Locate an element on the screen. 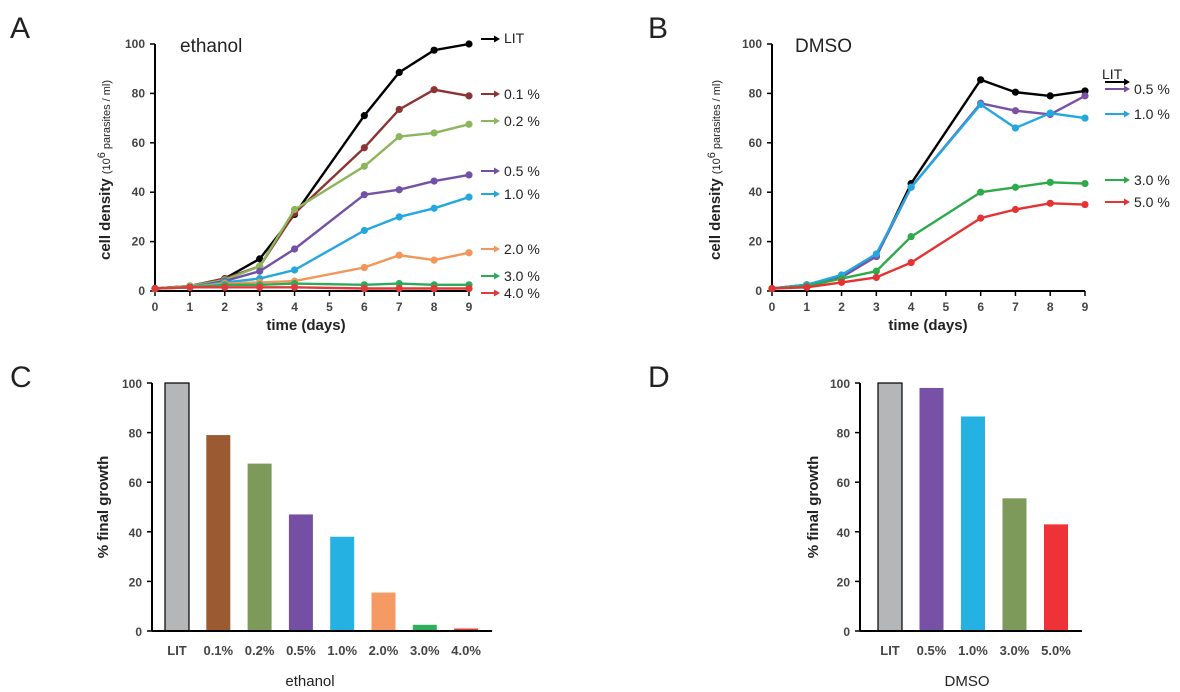 This screenshot has width=1180, height=692. bar-LIT is located at coordinates (177, 507).